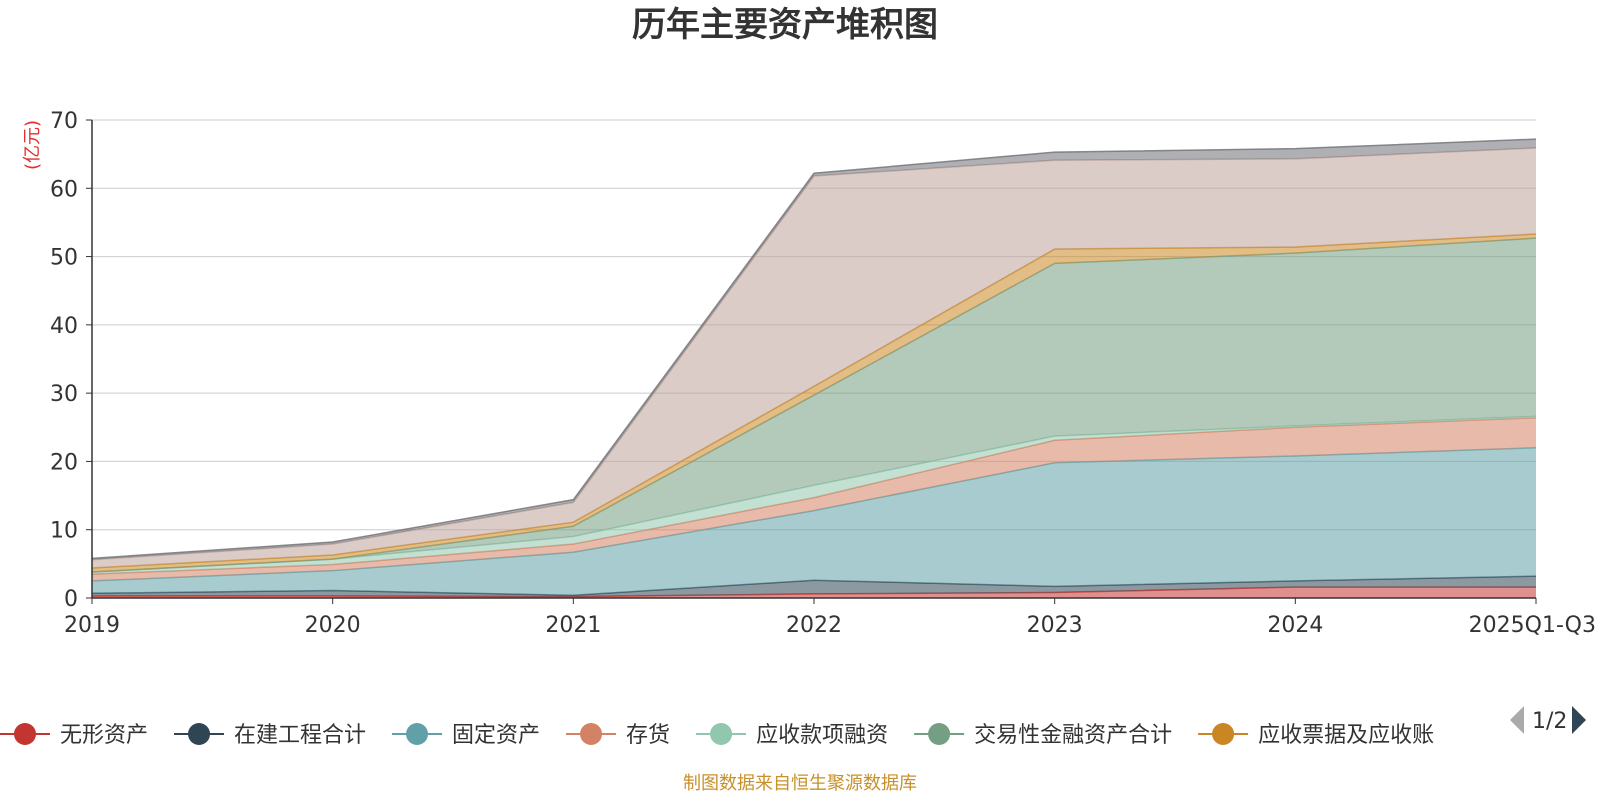 The width and height of the screenshot is (1600, 800). I want to click on y-tick-label: 10, so click(64, 531).